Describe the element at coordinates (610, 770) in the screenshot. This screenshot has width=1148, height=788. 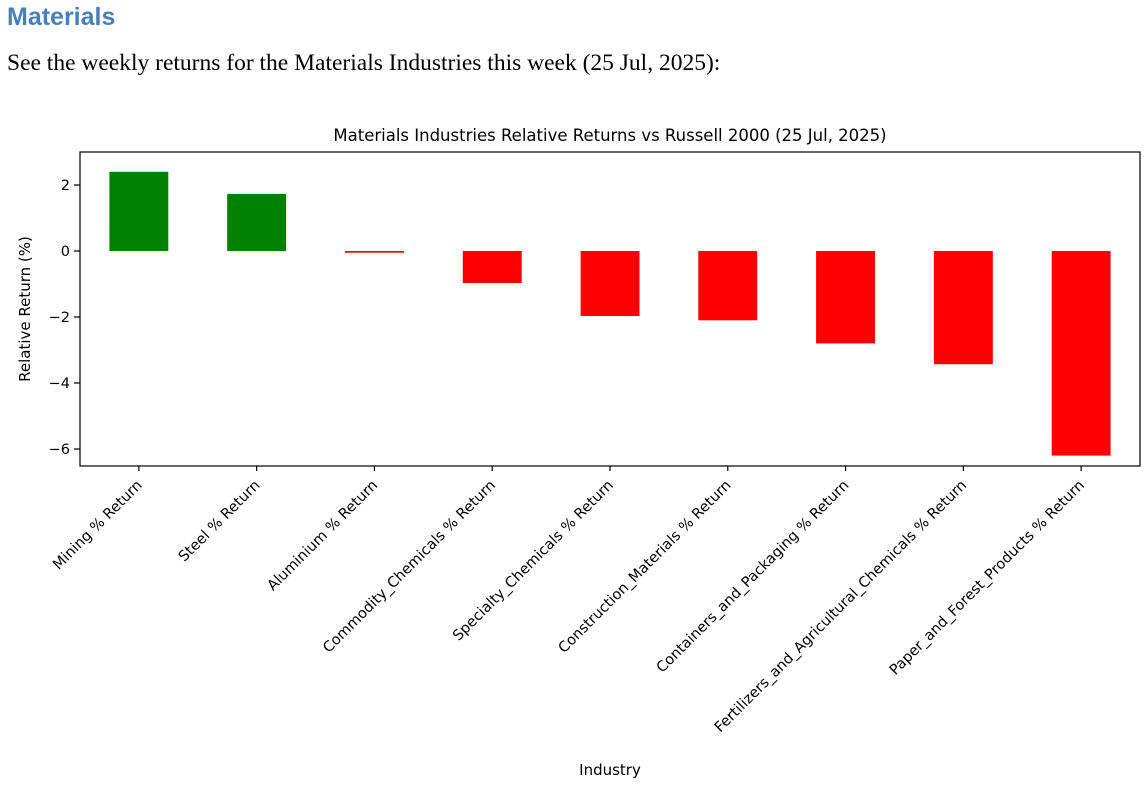
I see `x-axis-label: Industry` at that location.